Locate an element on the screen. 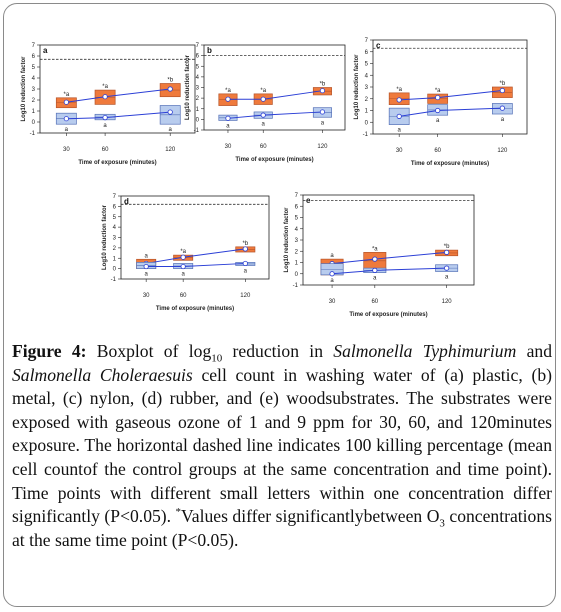 The height and width of the screenshot is (612, 561). panel-label: c is located at coordinates (378, 45).